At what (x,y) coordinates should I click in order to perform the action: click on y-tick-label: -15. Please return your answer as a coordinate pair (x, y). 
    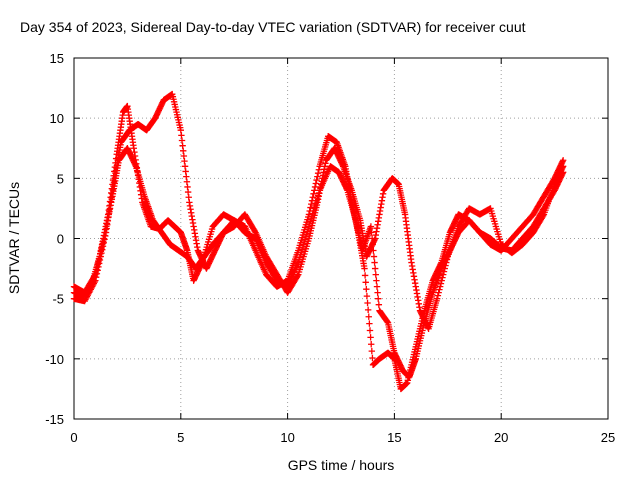
    Looking at the image, I should click on (54, 419).